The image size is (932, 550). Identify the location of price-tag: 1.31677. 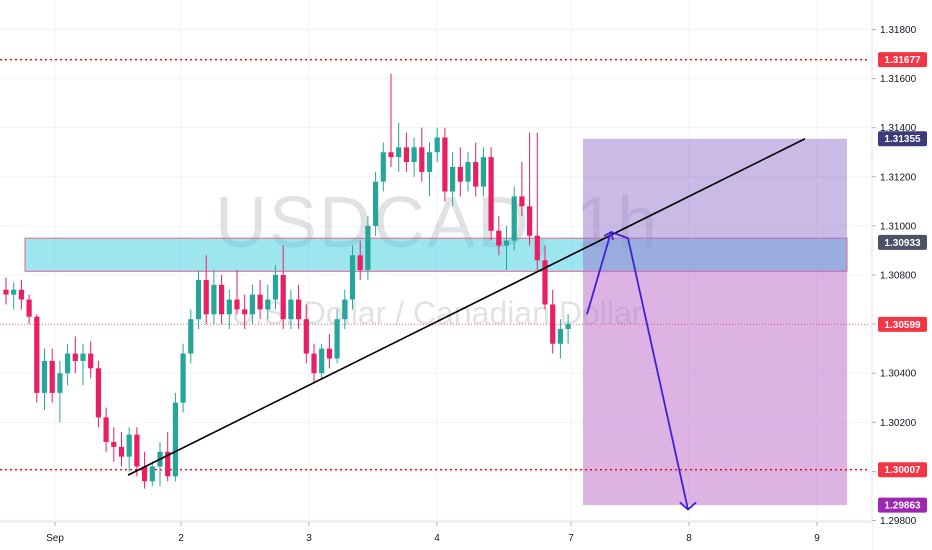
(902, 60).